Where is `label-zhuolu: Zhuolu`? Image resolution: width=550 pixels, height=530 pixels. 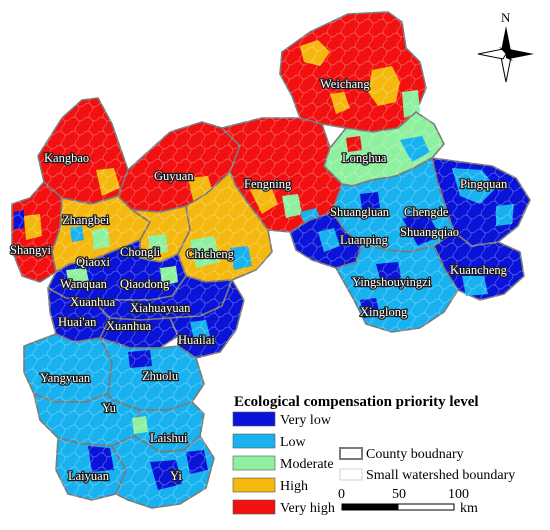
label-zhuolu: Zhuolu is located at coordinates (160, 376).